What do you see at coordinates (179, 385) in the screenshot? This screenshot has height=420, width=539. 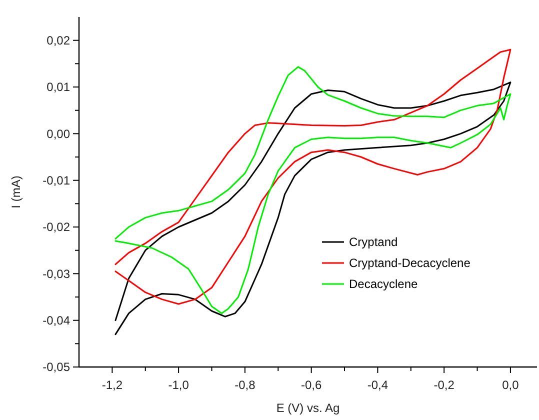 I see `x-tick-label: -1,0` at bounding box center [179, 385].